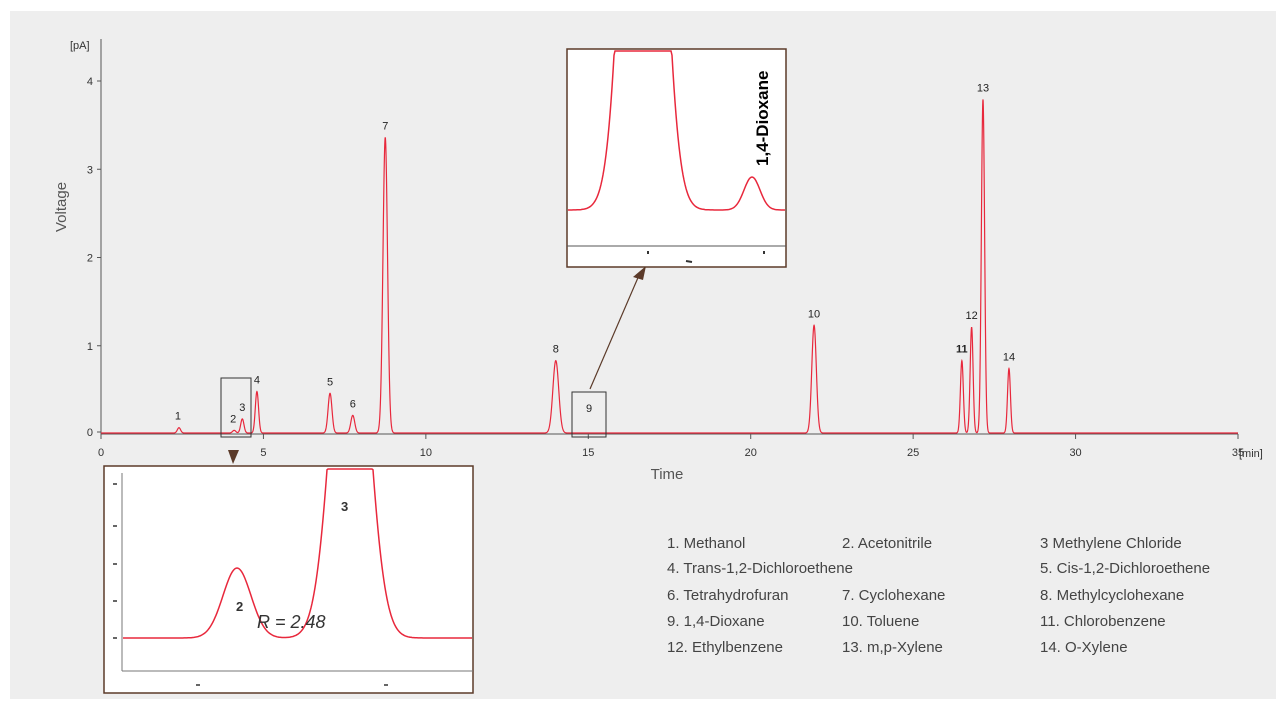 The height and width of the screenshot is (702, 1285). Describe the element at coordinates (1009, 358) in the screenshot. I see `peak-label-14: 14` at that location.